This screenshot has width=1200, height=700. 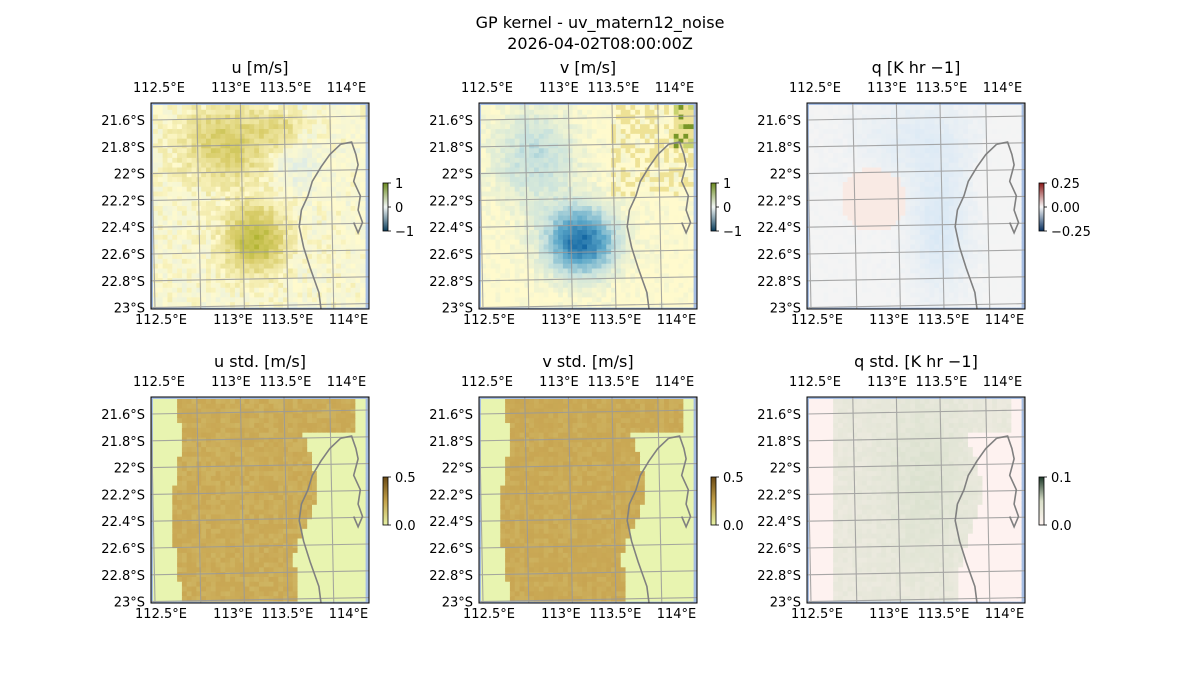 What do you see at coordinates (231, 88) in the screenshot?
I see `xtick-label-top: 113°E` at bounding box center [231, 88].